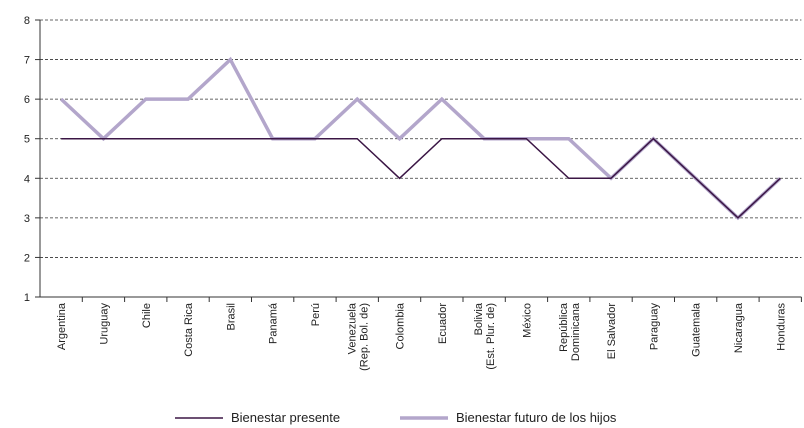 The image size is (804, 428). I want to click on x-tick-label: Guatemala, so click(697, 329).